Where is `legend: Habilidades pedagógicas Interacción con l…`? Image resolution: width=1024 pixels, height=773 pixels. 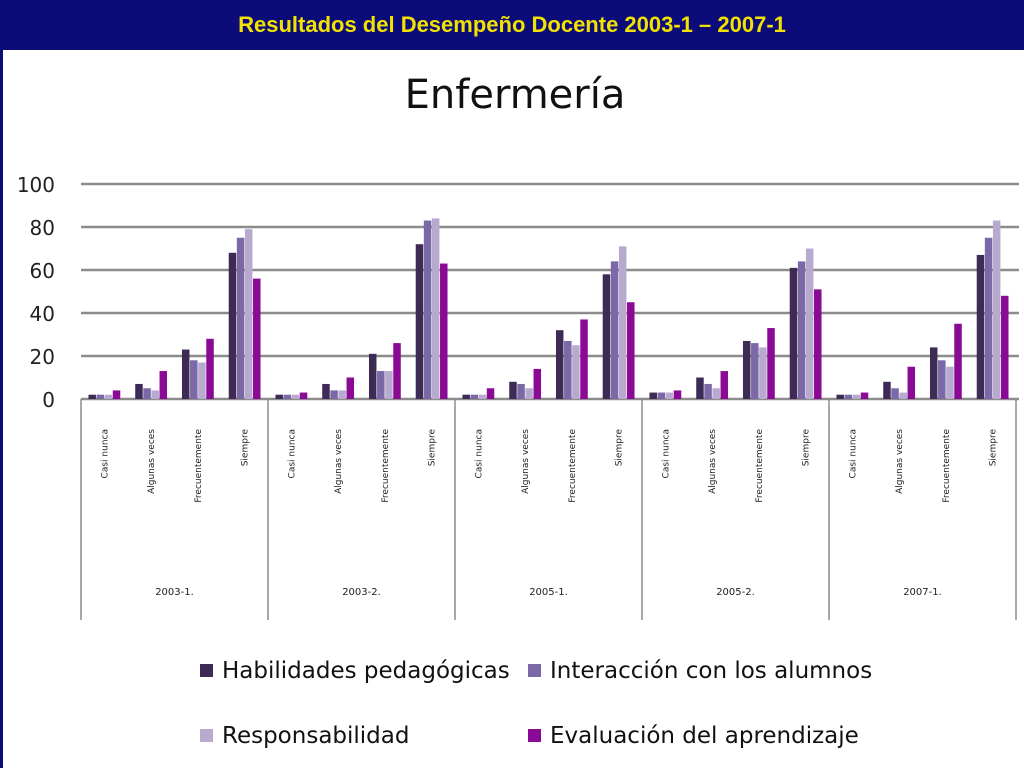 legend: Habilidades pedagógicas Interacción con l… is located at coordinates (536, 703).